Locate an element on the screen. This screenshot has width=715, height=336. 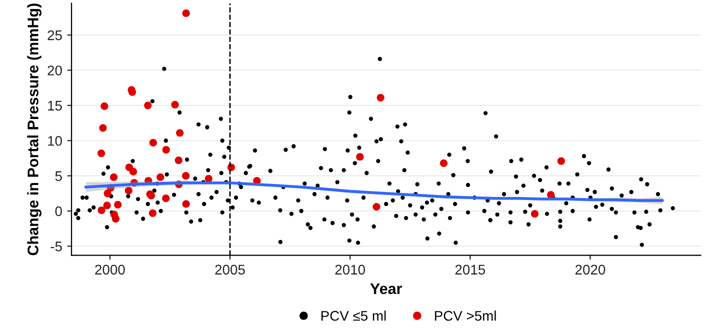
x-tick-label: 2015 is located at coordinates (470, 269).